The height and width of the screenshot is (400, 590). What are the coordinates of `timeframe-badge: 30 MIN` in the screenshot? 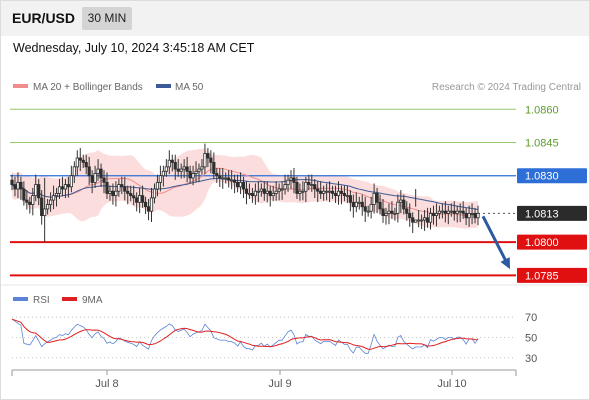 It's located at (107, 18).